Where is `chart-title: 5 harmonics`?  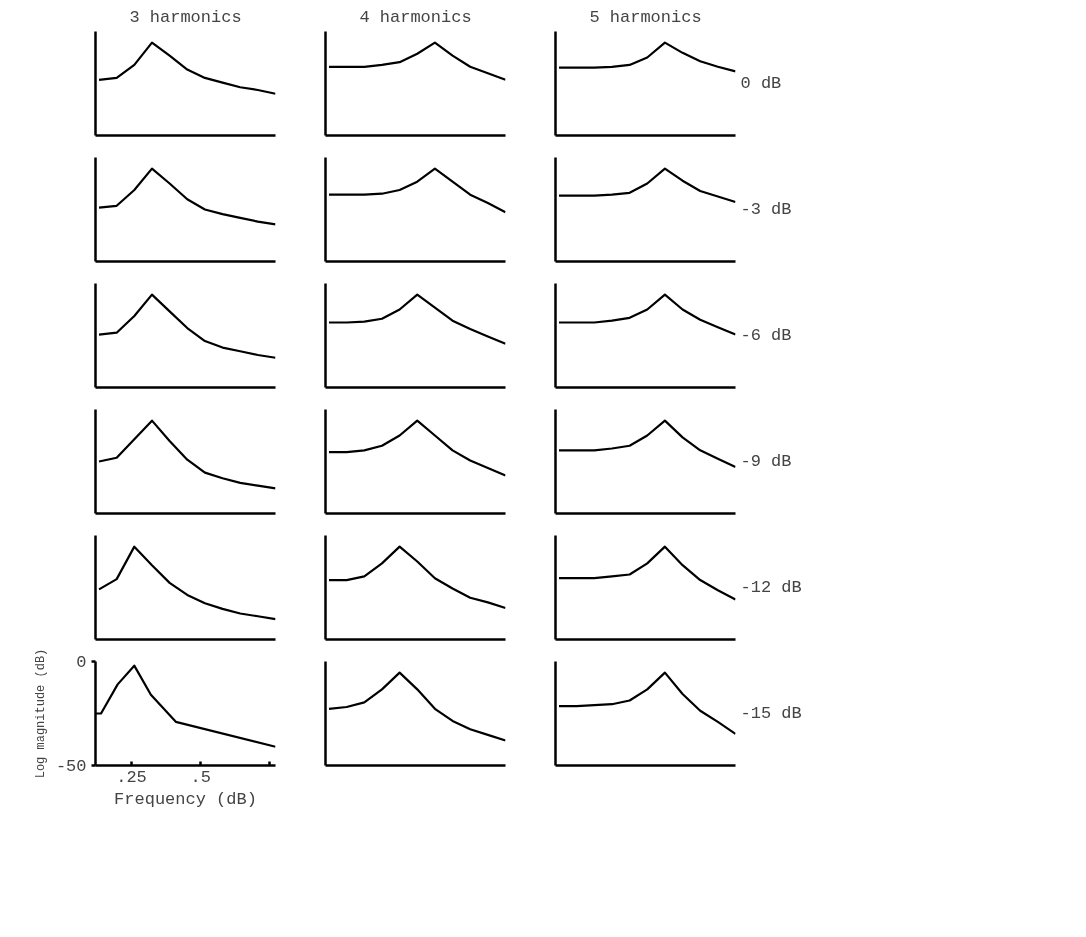
chart-title: 5 harmonics is located at coordinates (645, 17).